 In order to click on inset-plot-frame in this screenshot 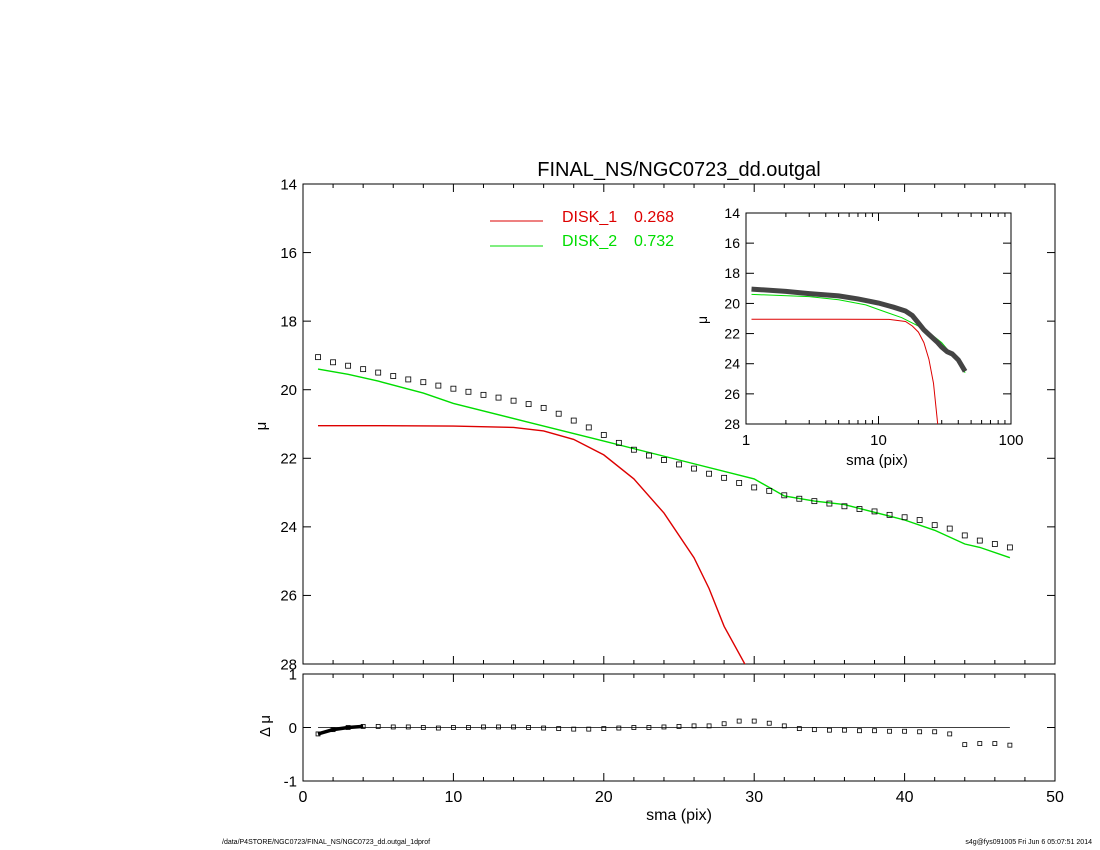, I will do `click(878, 318)`.